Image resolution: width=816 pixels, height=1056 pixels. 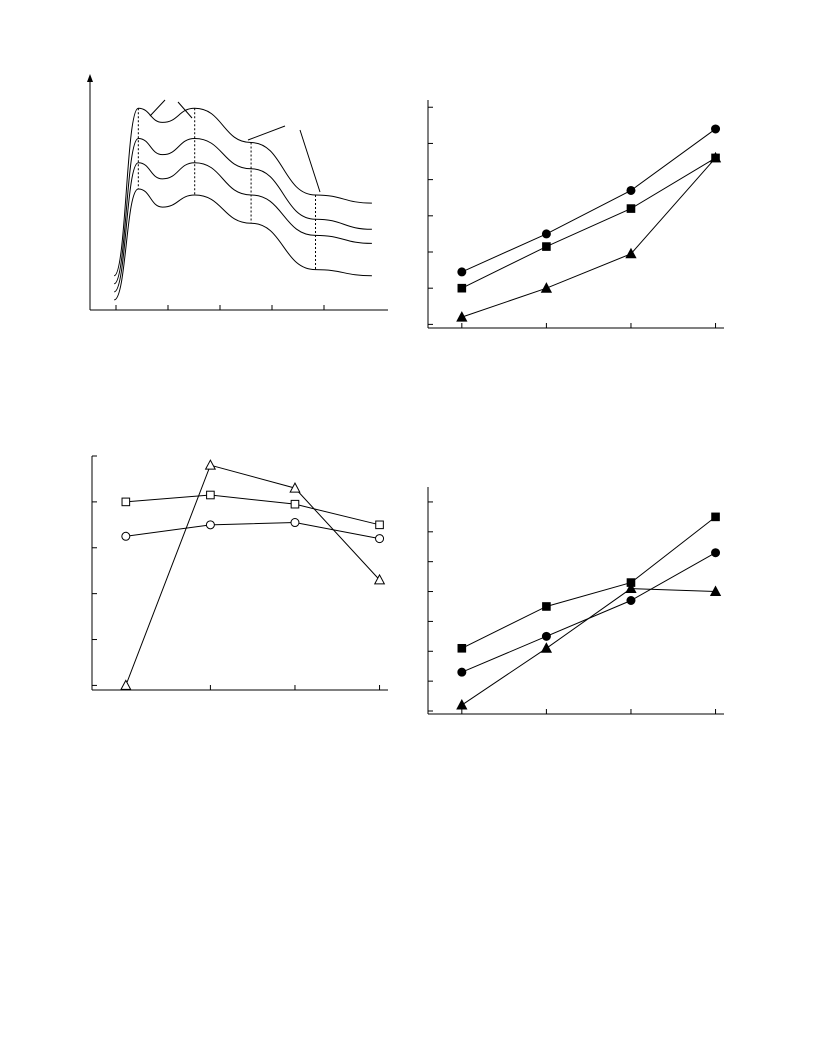 I want to click on panel-bottom-left, so click(x=239, y=573).